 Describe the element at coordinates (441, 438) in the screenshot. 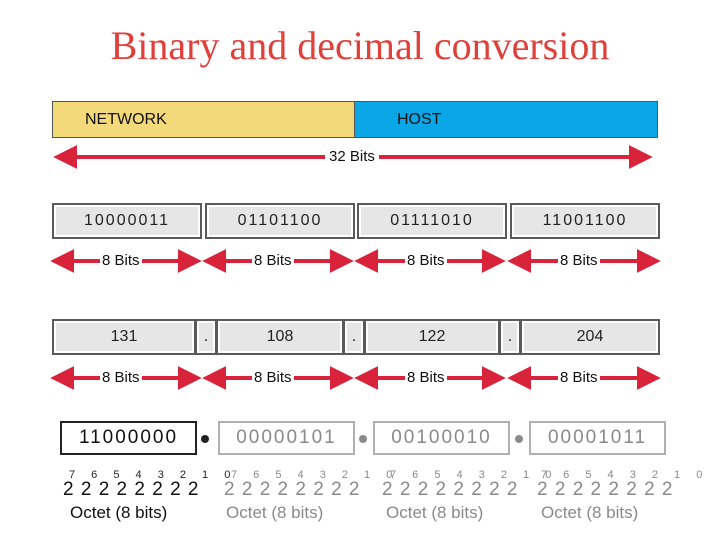

I see `example-octet-bits: 00100010` at that location.